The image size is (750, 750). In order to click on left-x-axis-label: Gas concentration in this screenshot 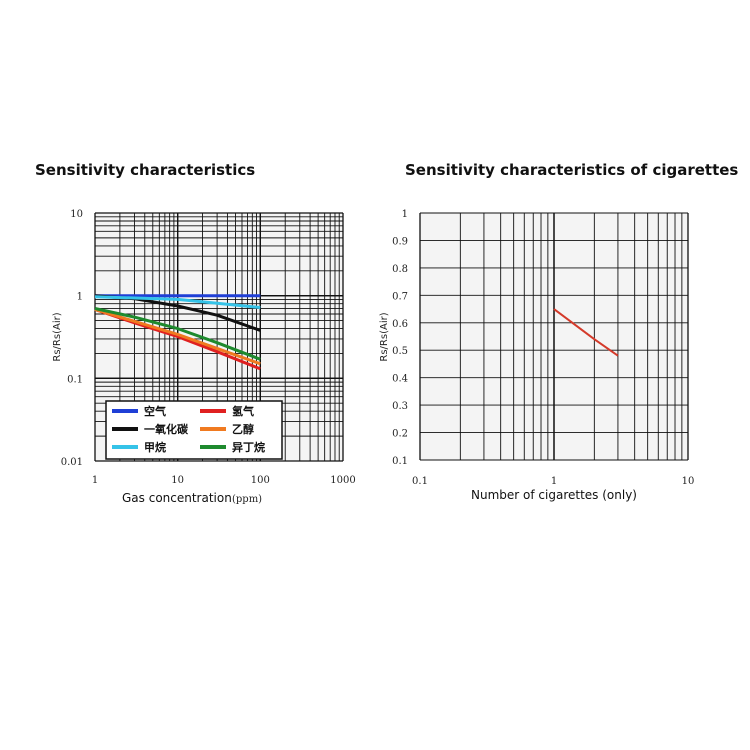, I will do `click(177, 498)`.